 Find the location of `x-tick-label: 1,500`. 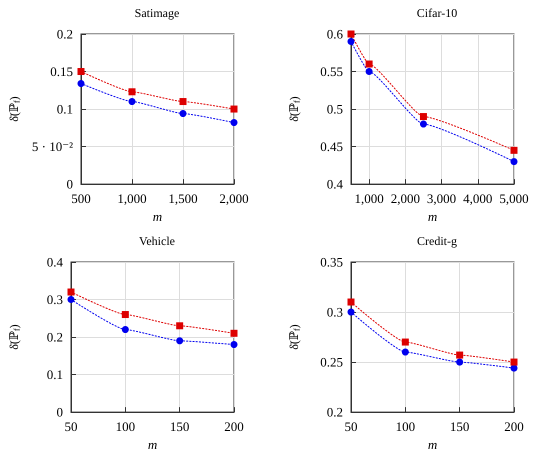

x-tick-label: 1,500 is located at coordinates (183, 198).